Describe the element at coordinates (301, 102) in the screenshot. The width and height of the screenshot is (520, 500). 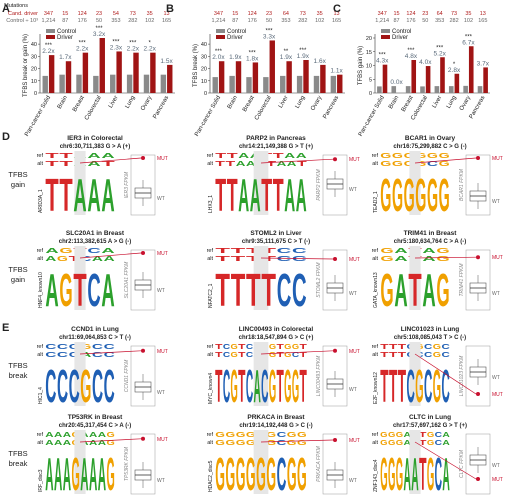
I see `x-tick-label: Lung` at that location.